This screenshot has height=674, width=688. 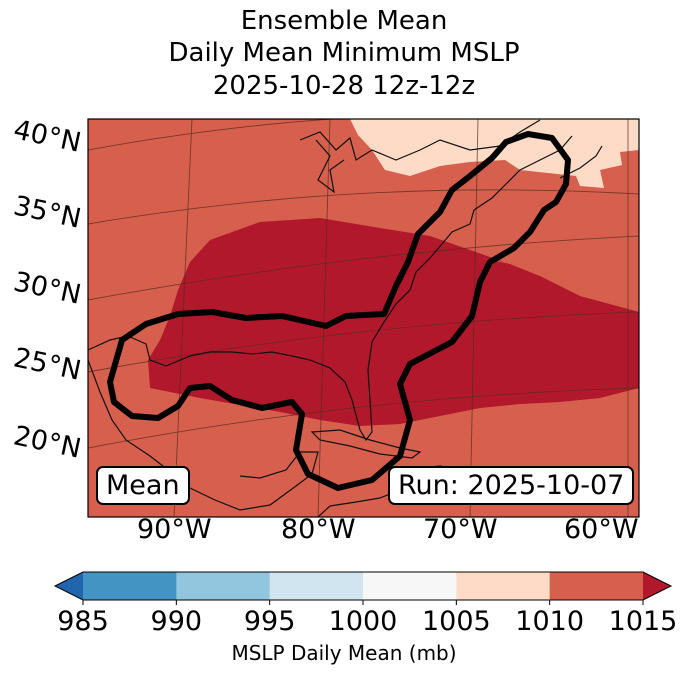 What do you see at coordinates (657, 586) in the screenshot?
I see `colorbar-extend-high` at bounding box center [657, 586].